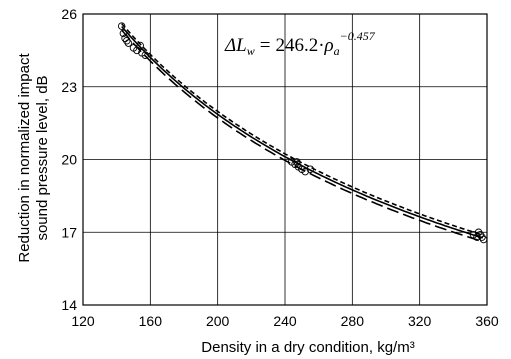 This screenshot has width=511, height=359. I want to click on y-axis-label-line-2: sound pressure level, dB, so click(42, 157).